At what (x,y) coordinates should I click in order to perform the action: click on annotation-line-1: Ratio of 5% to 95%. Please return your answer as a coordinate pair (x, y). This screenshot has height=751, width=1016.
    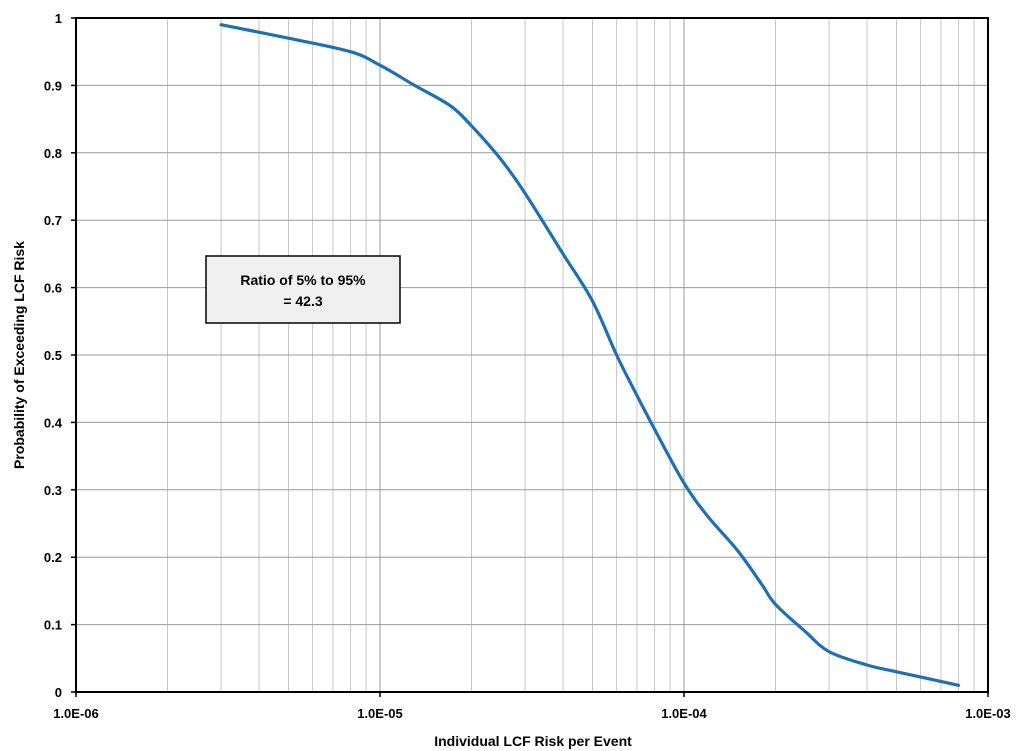
    Looking at the image, I should click on (303, 280).